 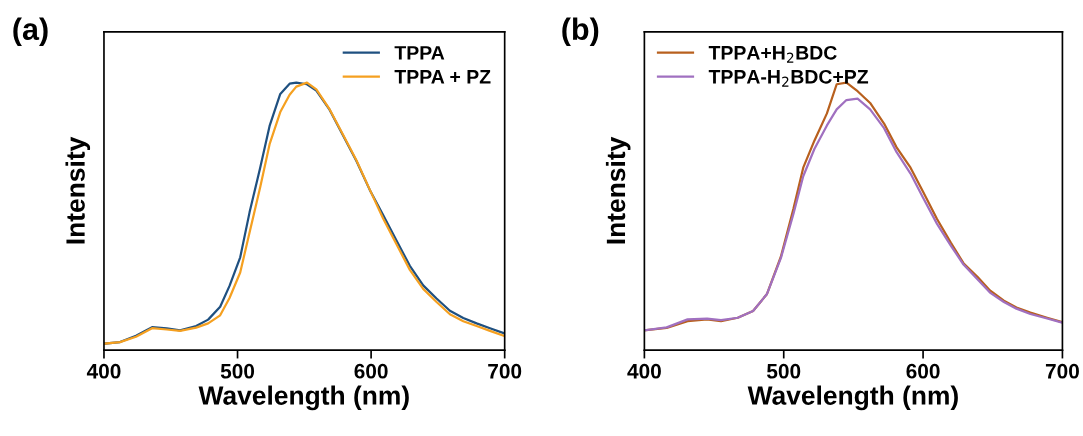 I want to click on legend-label: TPPA, so click(x=419, y=53).